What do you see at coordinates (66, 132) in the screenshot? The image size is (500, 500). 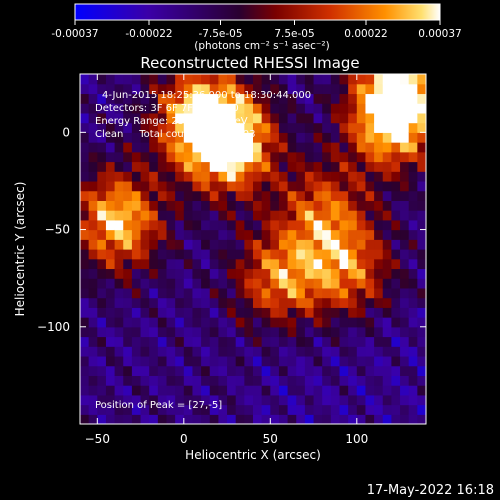 I see `y-tick-label: 0` at bounding box center [66, 132].